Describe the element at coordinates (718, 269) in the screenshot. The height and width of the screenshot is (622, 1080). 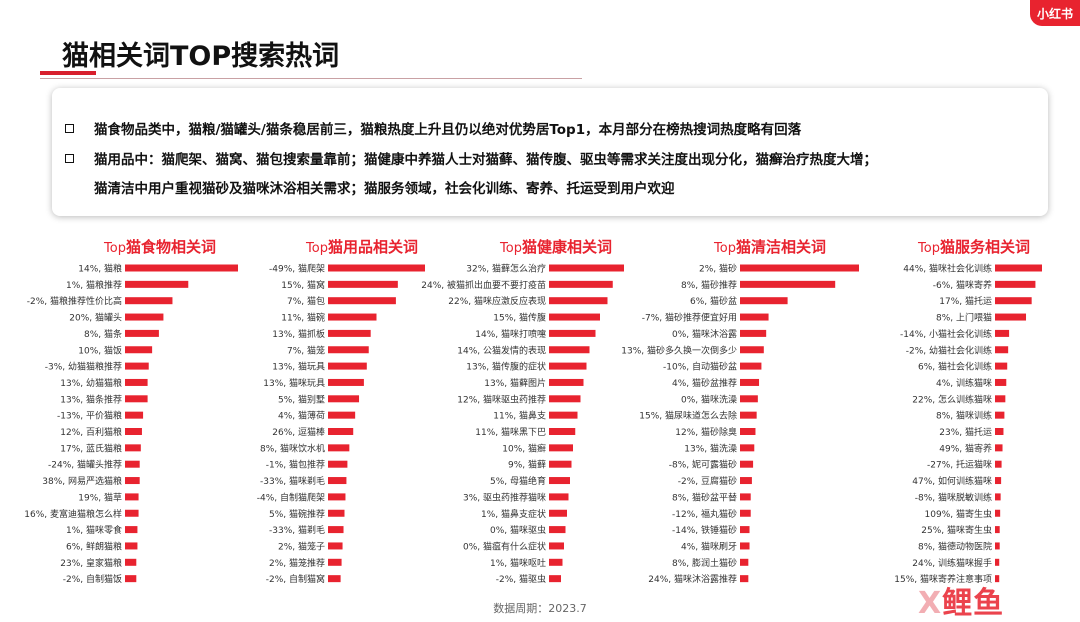
I see `tick-label: 2%, 猫砂` at that location.